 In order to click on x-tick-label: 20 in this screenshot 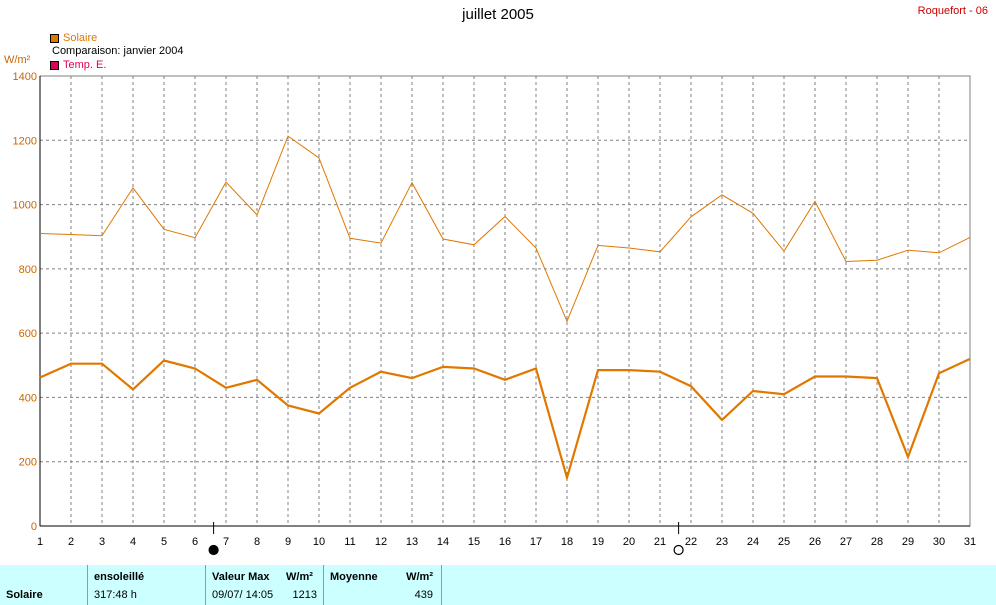, I will do `click(629, 542)`.